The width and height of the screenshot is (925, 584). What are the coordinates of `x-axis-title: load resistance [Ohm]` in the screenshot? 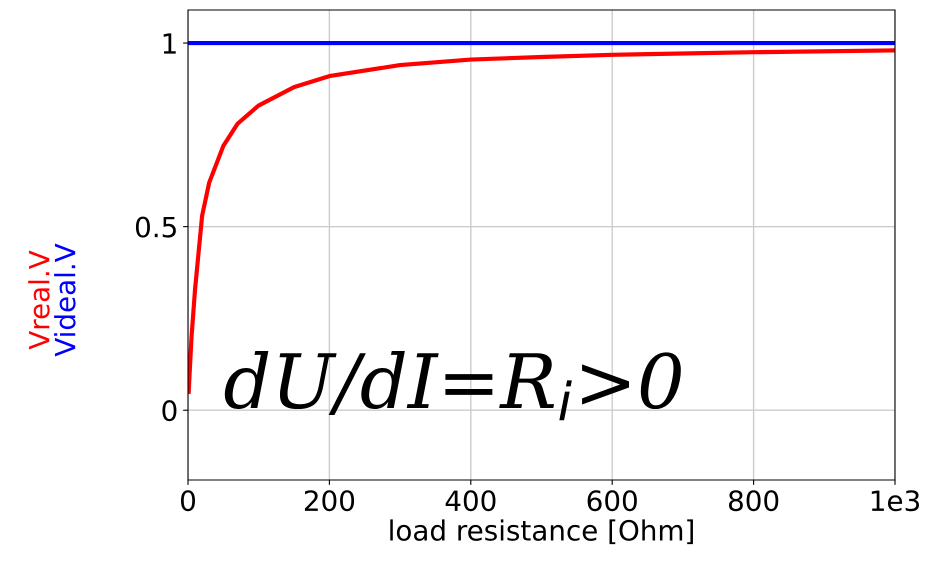 It's located at (541, 531).